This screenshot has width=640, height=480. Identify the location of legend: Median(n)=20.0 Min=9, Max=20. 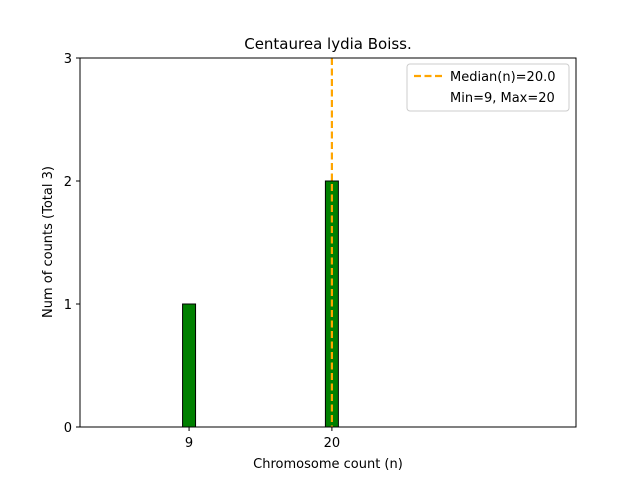
(488, 87).